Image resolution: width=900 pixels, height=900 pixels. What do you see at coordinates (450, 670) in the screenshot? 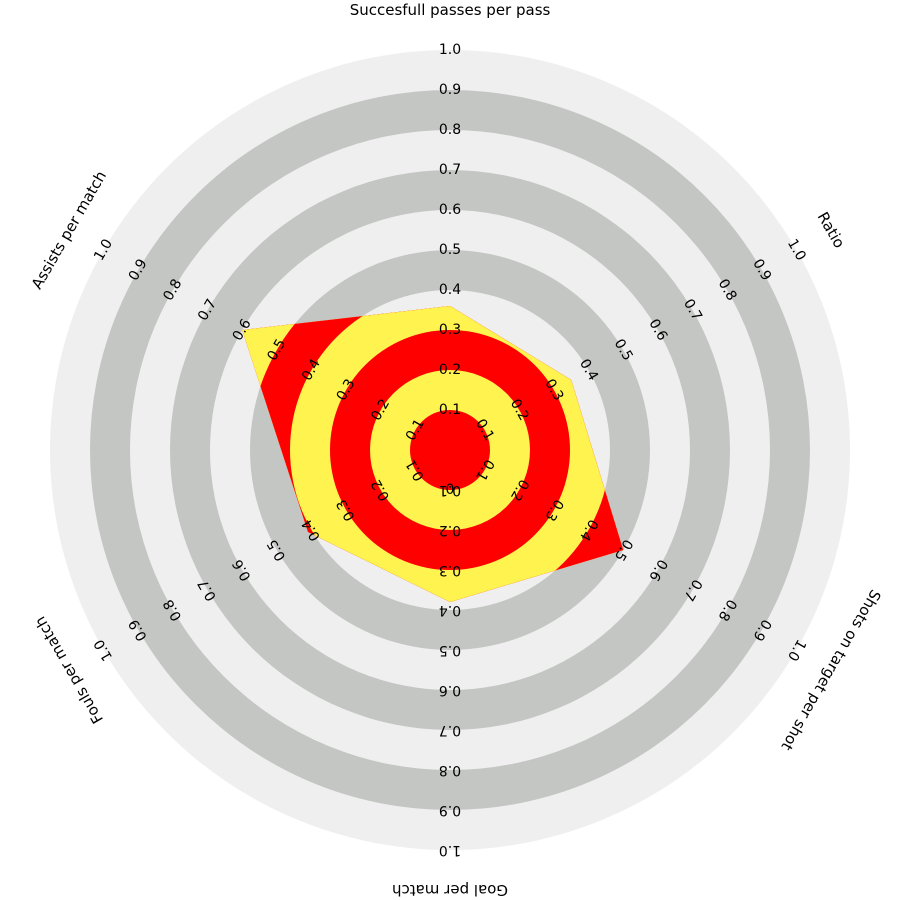
I see `axis-ticks-3: 0.1 0.2 0.3 0.4 0.5 0.6 0.7 0.8 0.9 1.0` at bounding box center [450, 670].